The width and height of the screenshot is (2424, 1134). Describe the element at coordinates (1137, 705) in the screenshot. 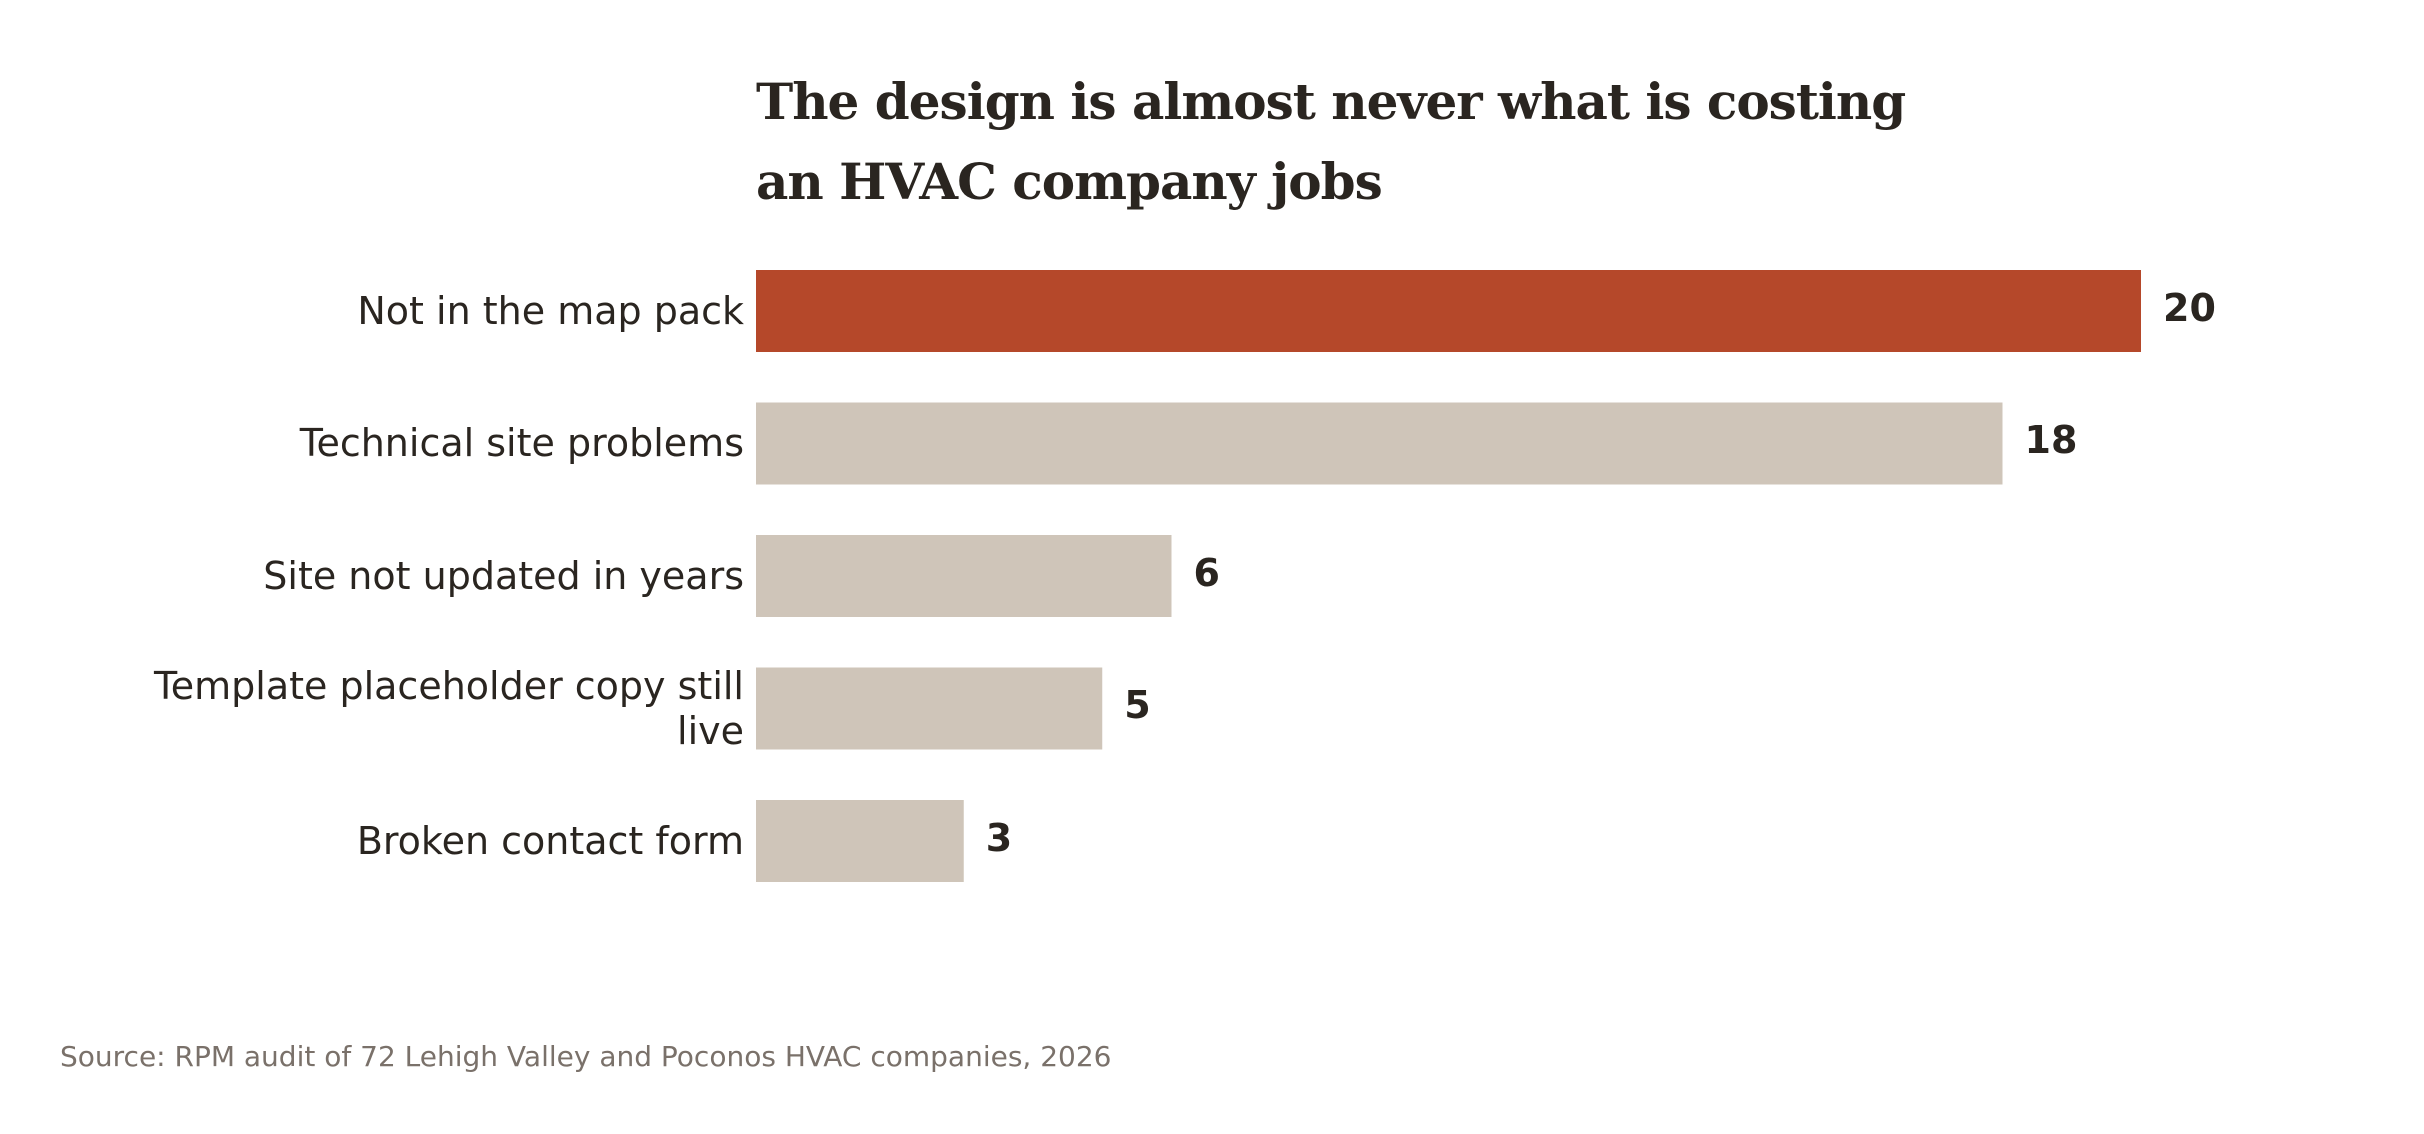

I see `value-label: 5` at that location.